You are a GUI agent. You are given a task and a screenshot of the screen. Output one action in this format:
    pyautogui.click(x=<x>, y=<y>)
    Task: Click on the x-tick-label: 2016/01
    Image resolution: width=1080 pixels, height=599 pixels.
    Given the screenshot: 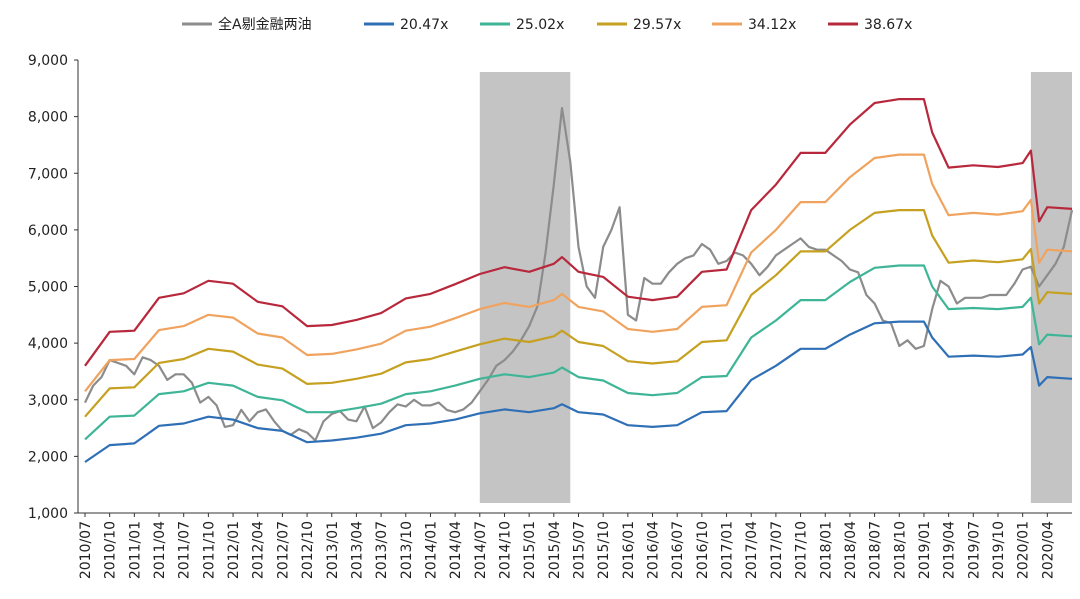 What is the action you would take?
    pyautogui.click(x=629, y=550)
    